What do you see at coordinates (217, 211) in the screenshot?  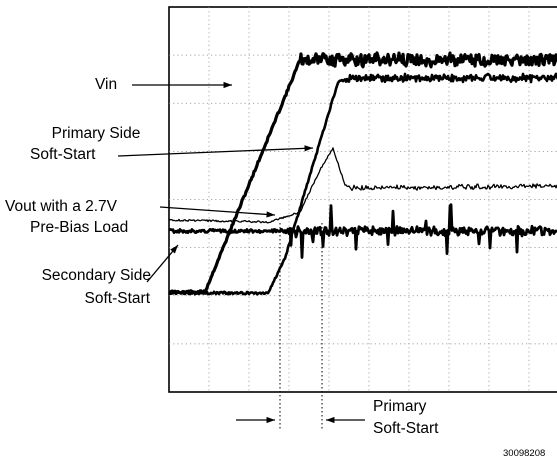 I see `pointer-vout` at bounding box center [217, 211].